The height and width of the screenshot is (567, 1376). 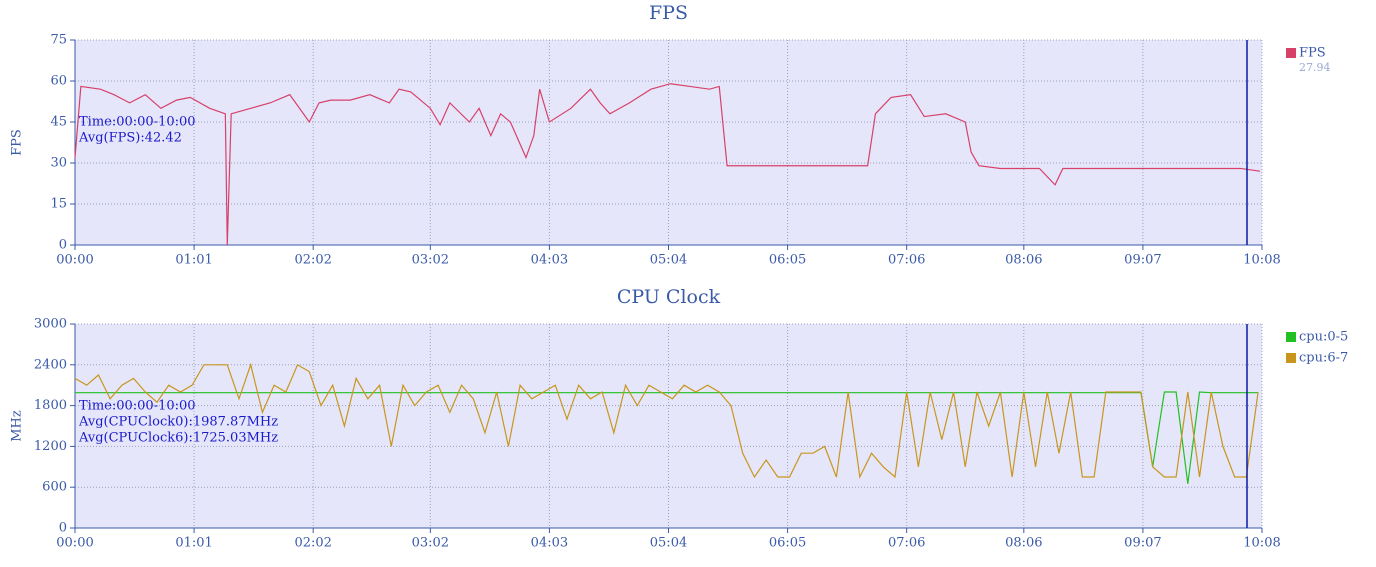 What do you see at coordinates (178, 422) in the screenshot?
I see `annotation: Avg(CPUClock0):1987.87MHz` at bounding box center [178, 422].